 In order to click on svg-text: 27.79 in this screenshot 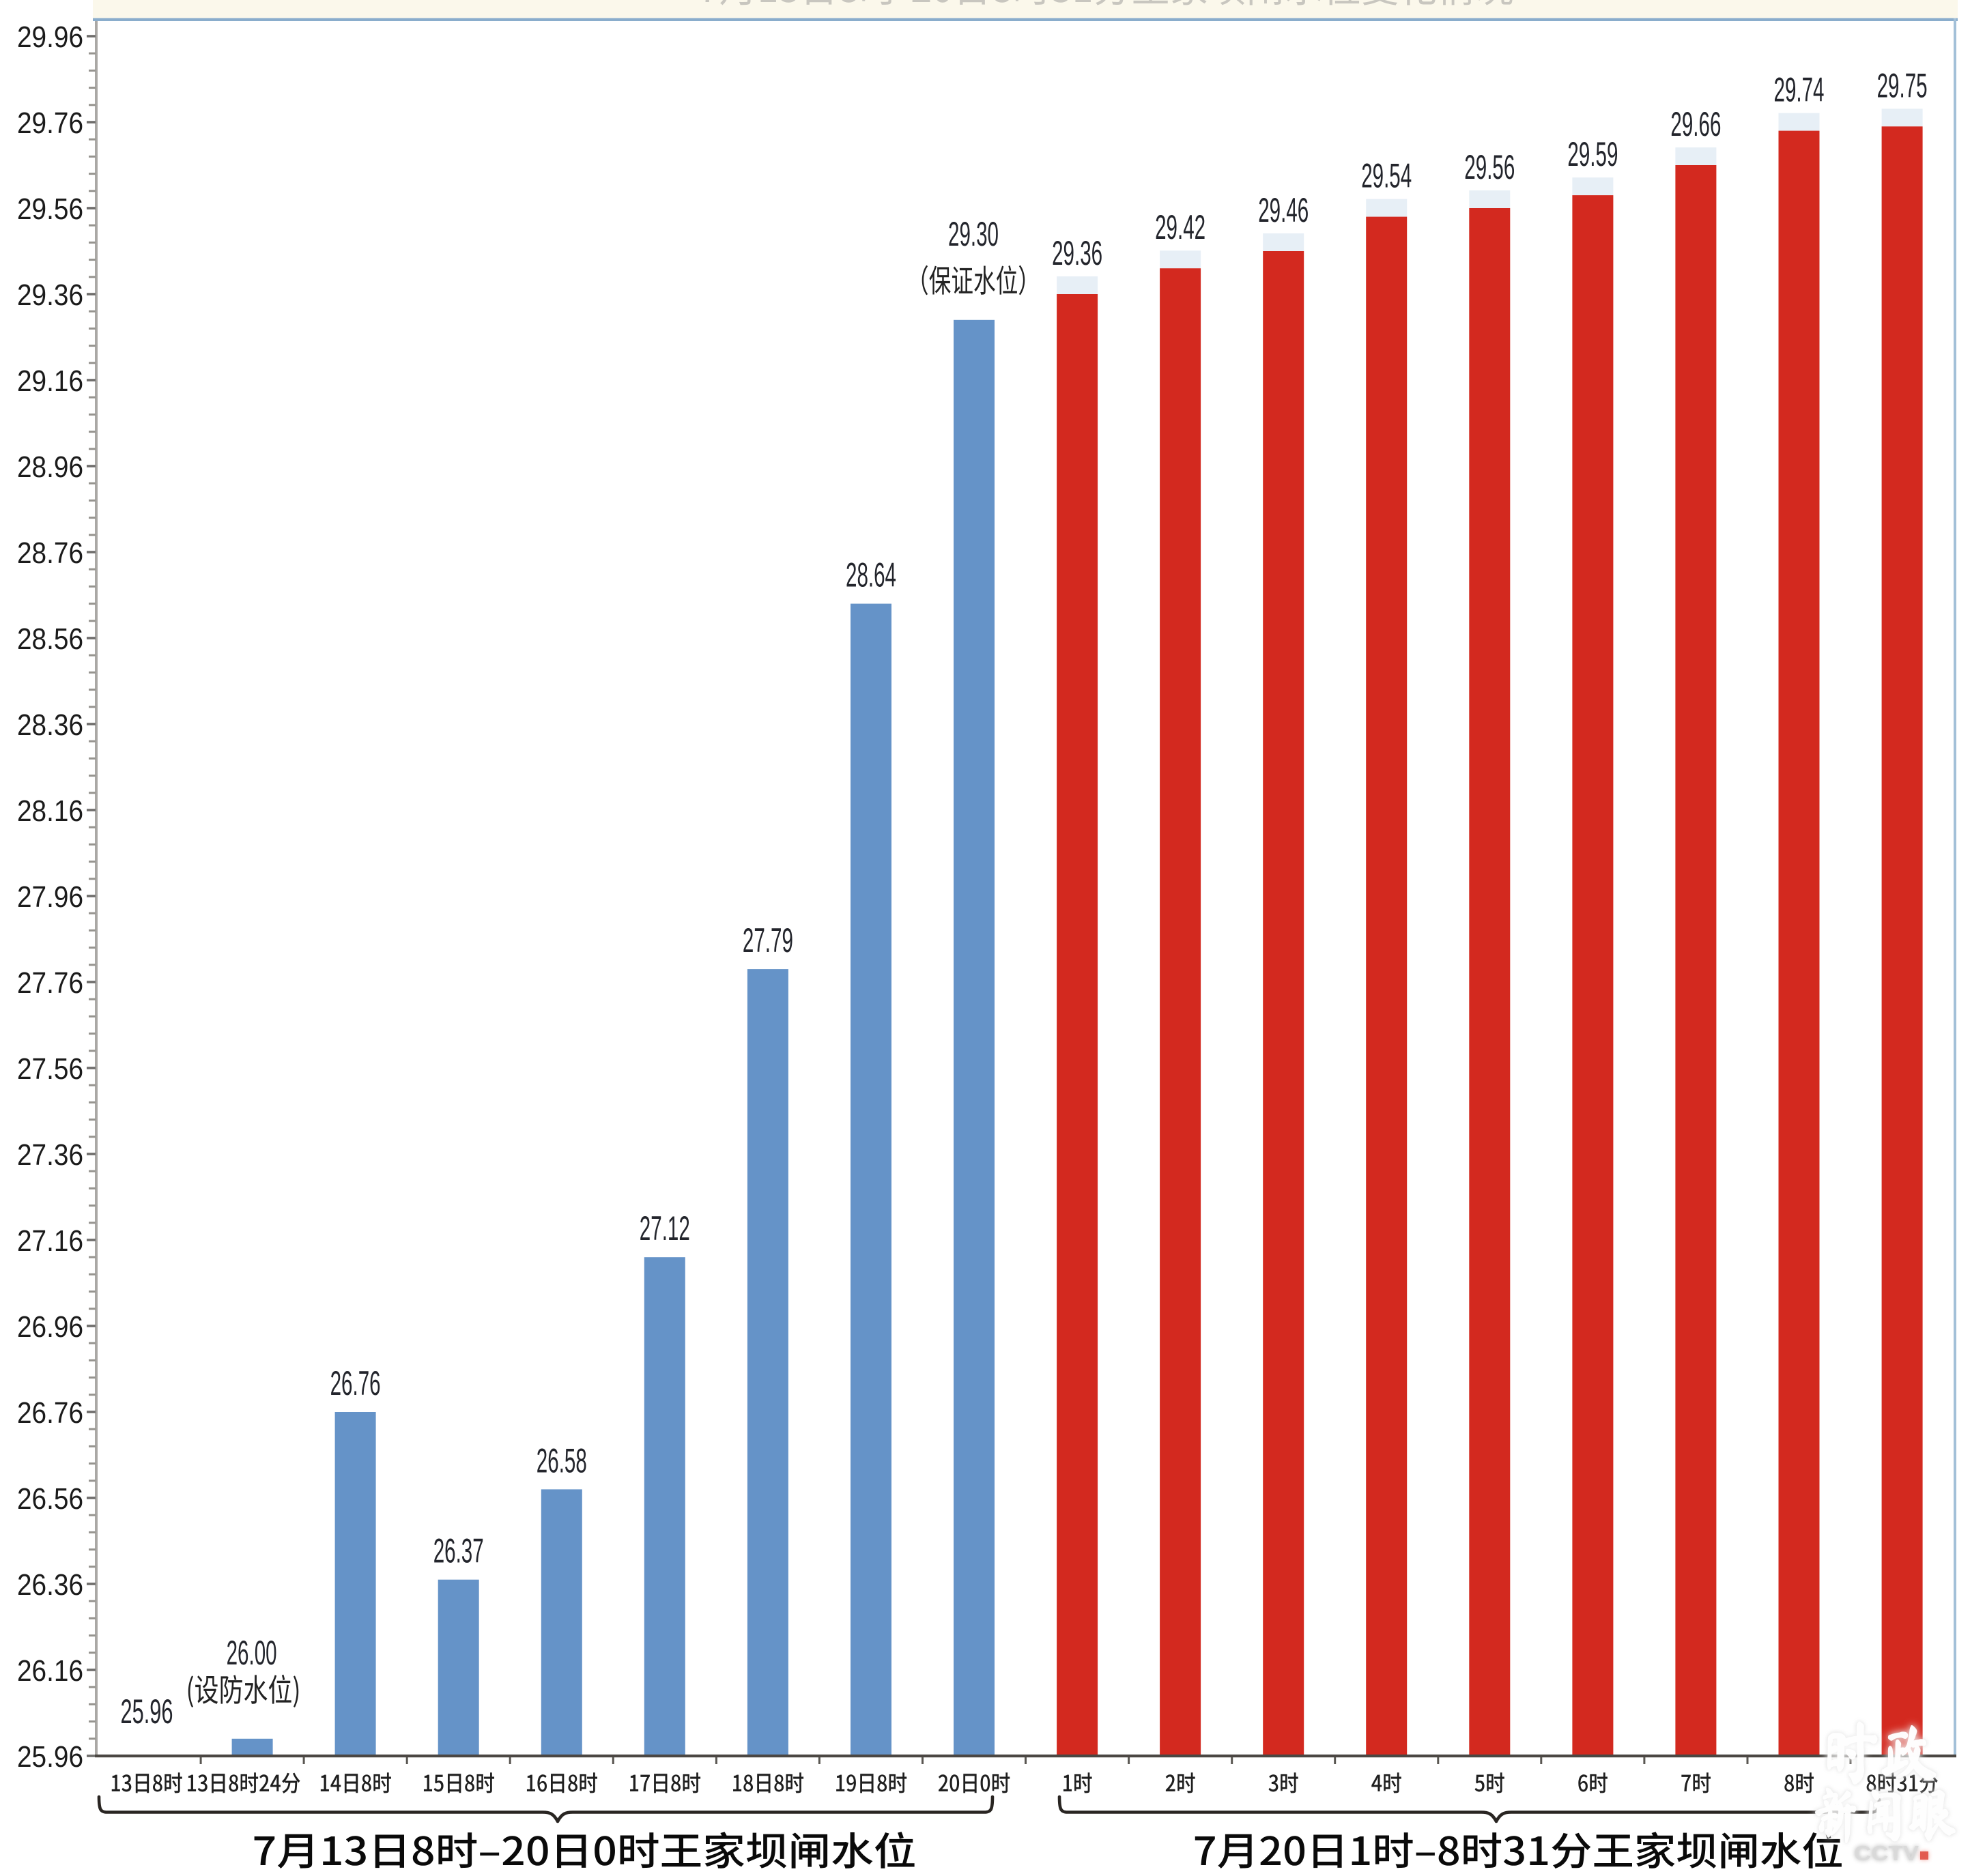, I will do `click(768, 940)`.